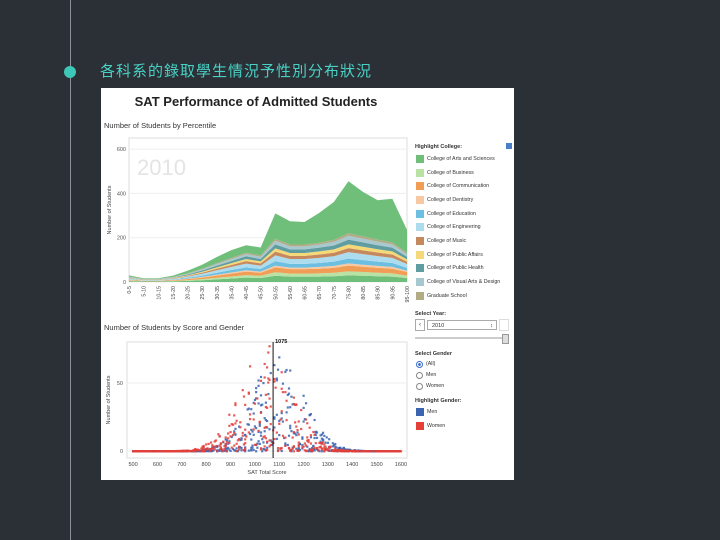 The width and height of the screenshot is (720, 540). What do you see at coordinates (463, 186) in the screenshot?
I see `college-legend-item: College of Communication` at bounding box center [463, 186].